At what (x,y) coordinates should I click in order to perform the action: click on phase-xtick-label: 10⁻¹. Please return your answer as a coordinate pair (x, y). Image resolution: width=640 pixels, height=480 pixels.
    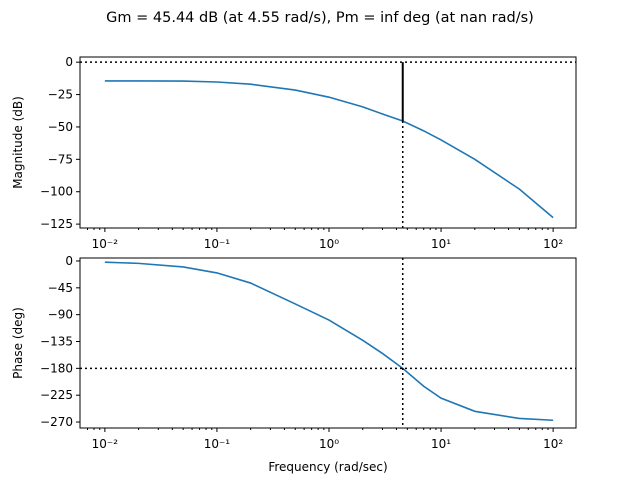
    Looking at the image, I should click on (217, 444).